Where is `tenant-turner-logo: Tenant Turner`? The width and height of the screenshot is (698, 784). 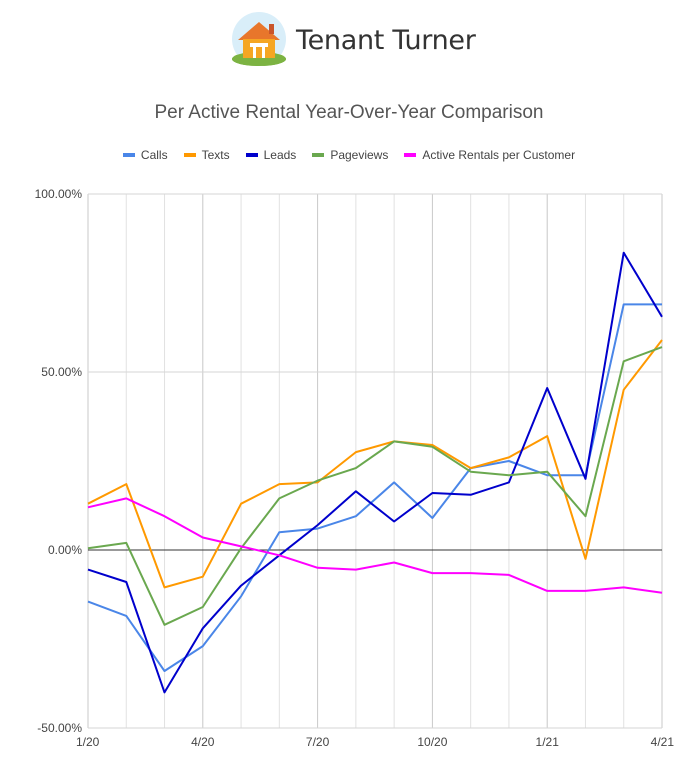
tenant-turner-logo: Tenant Turner is located at coordinates (353, 40).